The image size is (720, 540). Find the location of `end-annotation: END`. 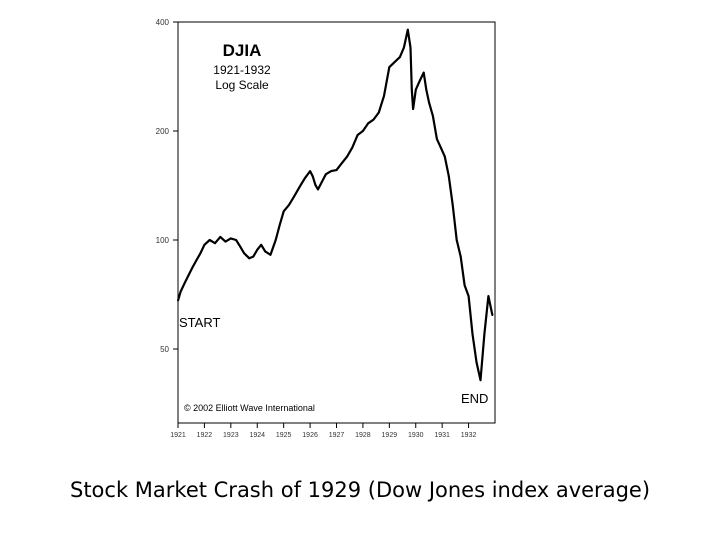

end-annotation: END is located at coordinates (474, 398).